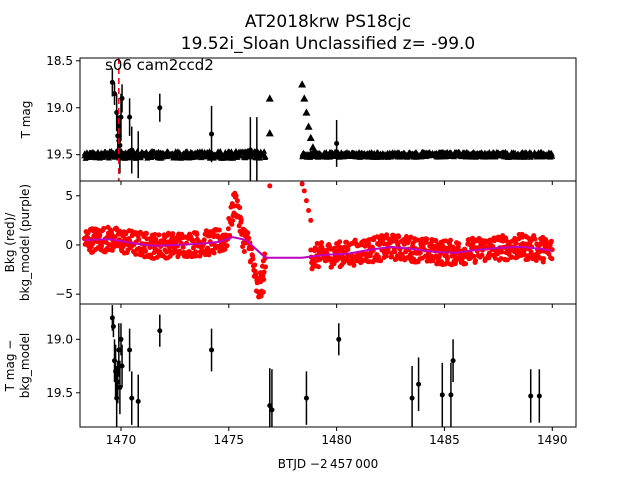  Describe the element at coordinates (59, 61) in the screenshot. I see `y-tick-label: 18.5` at that location.